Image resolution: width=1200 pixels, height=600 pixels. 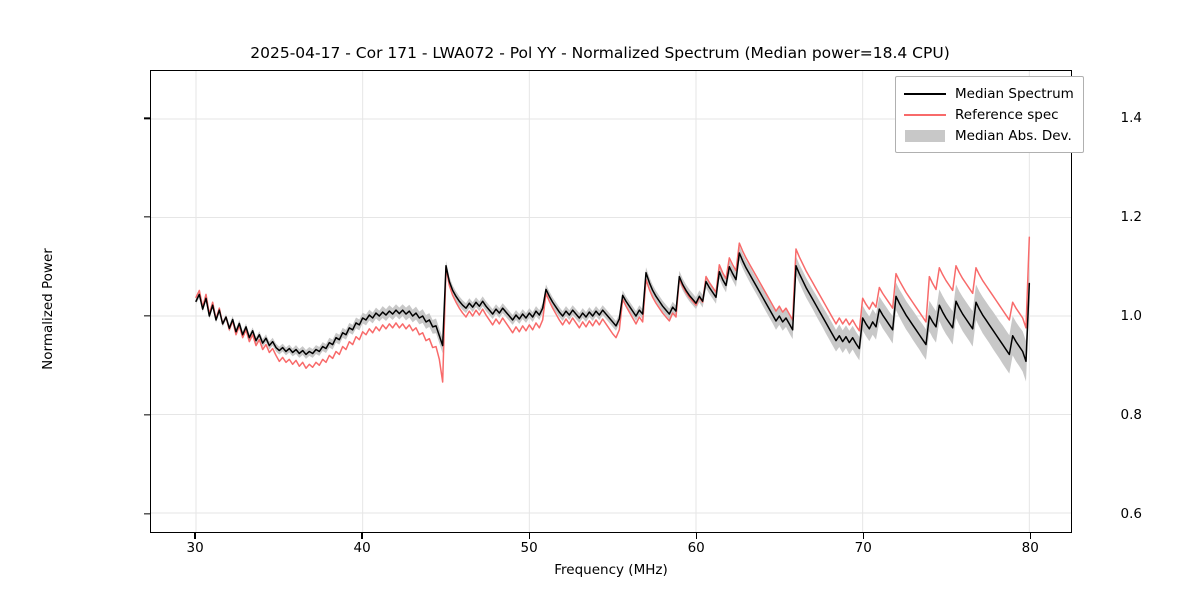 I want to click on legend-item: Median Abs. Dev., so click(x=989, y=135).